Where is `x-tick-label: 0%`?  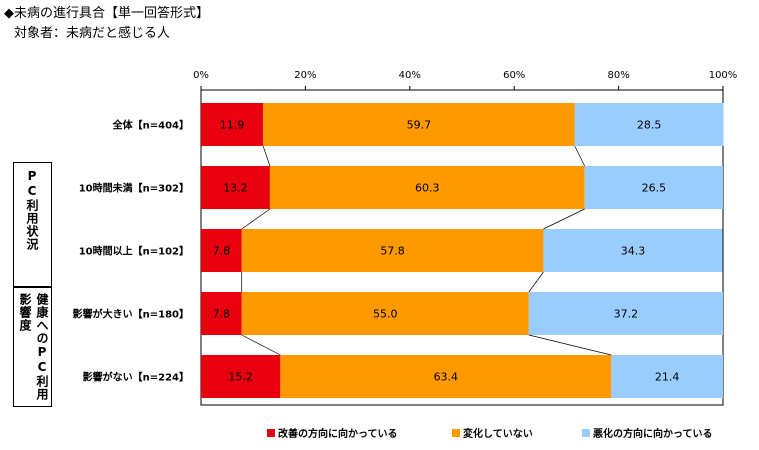 x-tick-label: 0% is located at coordinates (201, 75).